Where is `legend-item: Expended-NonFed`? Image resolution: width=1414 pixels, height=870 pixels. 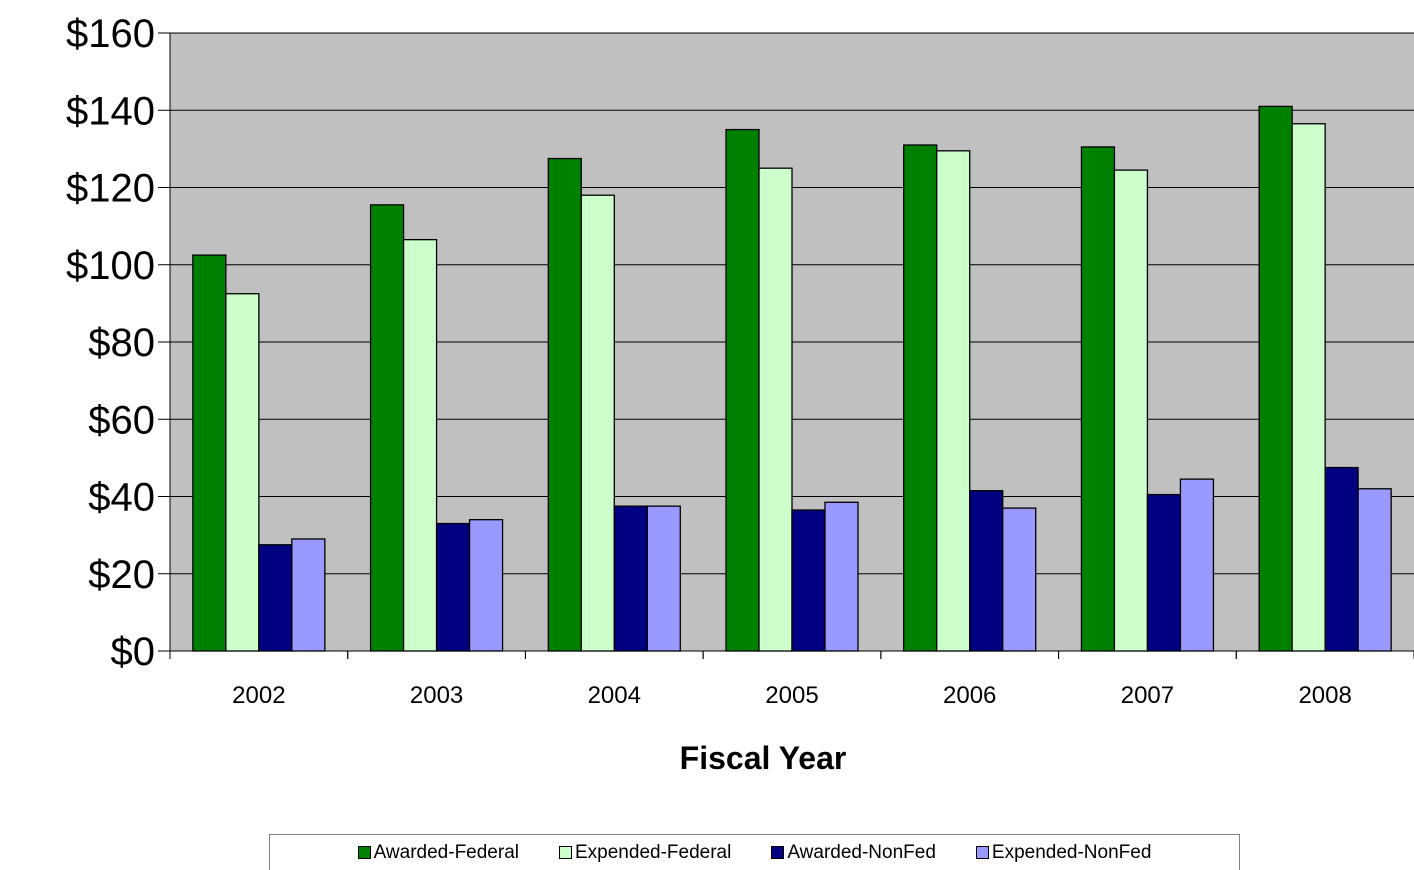
legend-item: Expended-NonFed is located at coordinates (1063, 852).